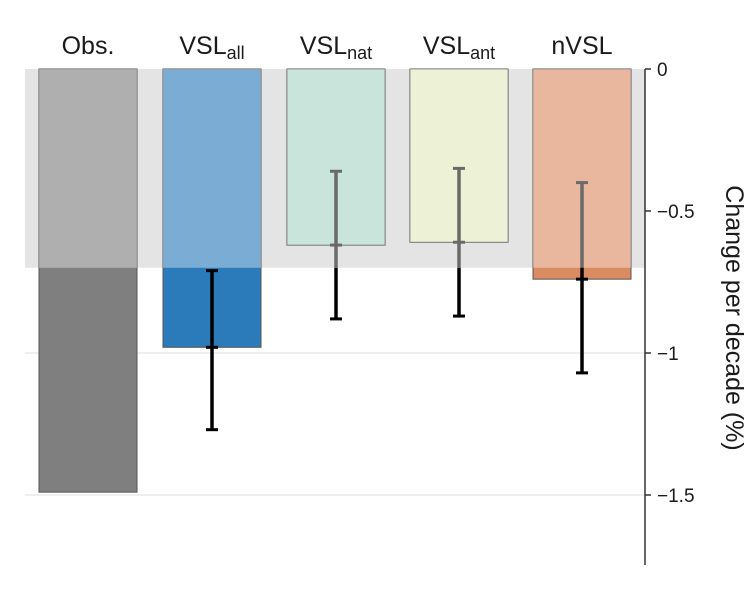  Describe the element at coordinates (459, 47) in the screenshot. I see `category-label: VSLant` at that location.